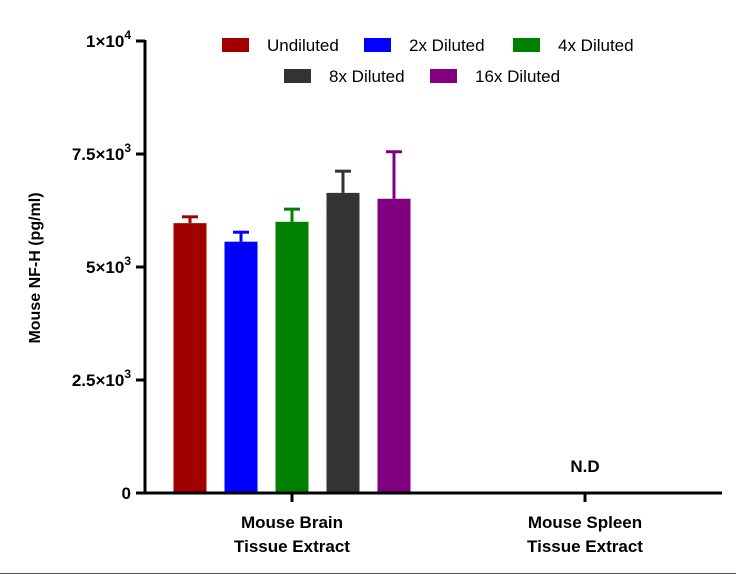  I want to click on y-tick-exponent-2: 3, so click(127, 261).